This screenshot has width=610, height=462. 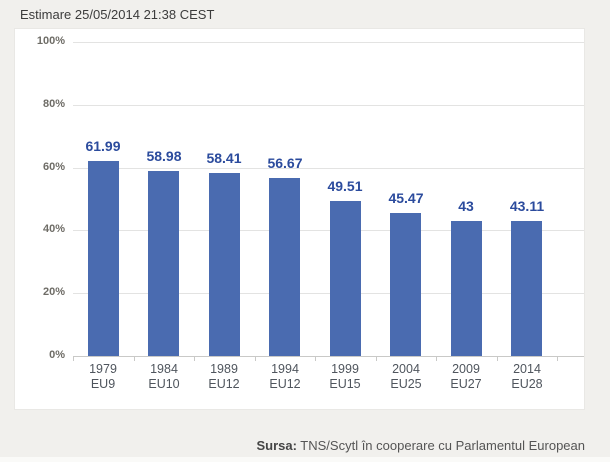 What do you see at coordinates (103, 146) in the screenshot?
I see `bar-value-label: 61.99` at bounding box center [103, 146].